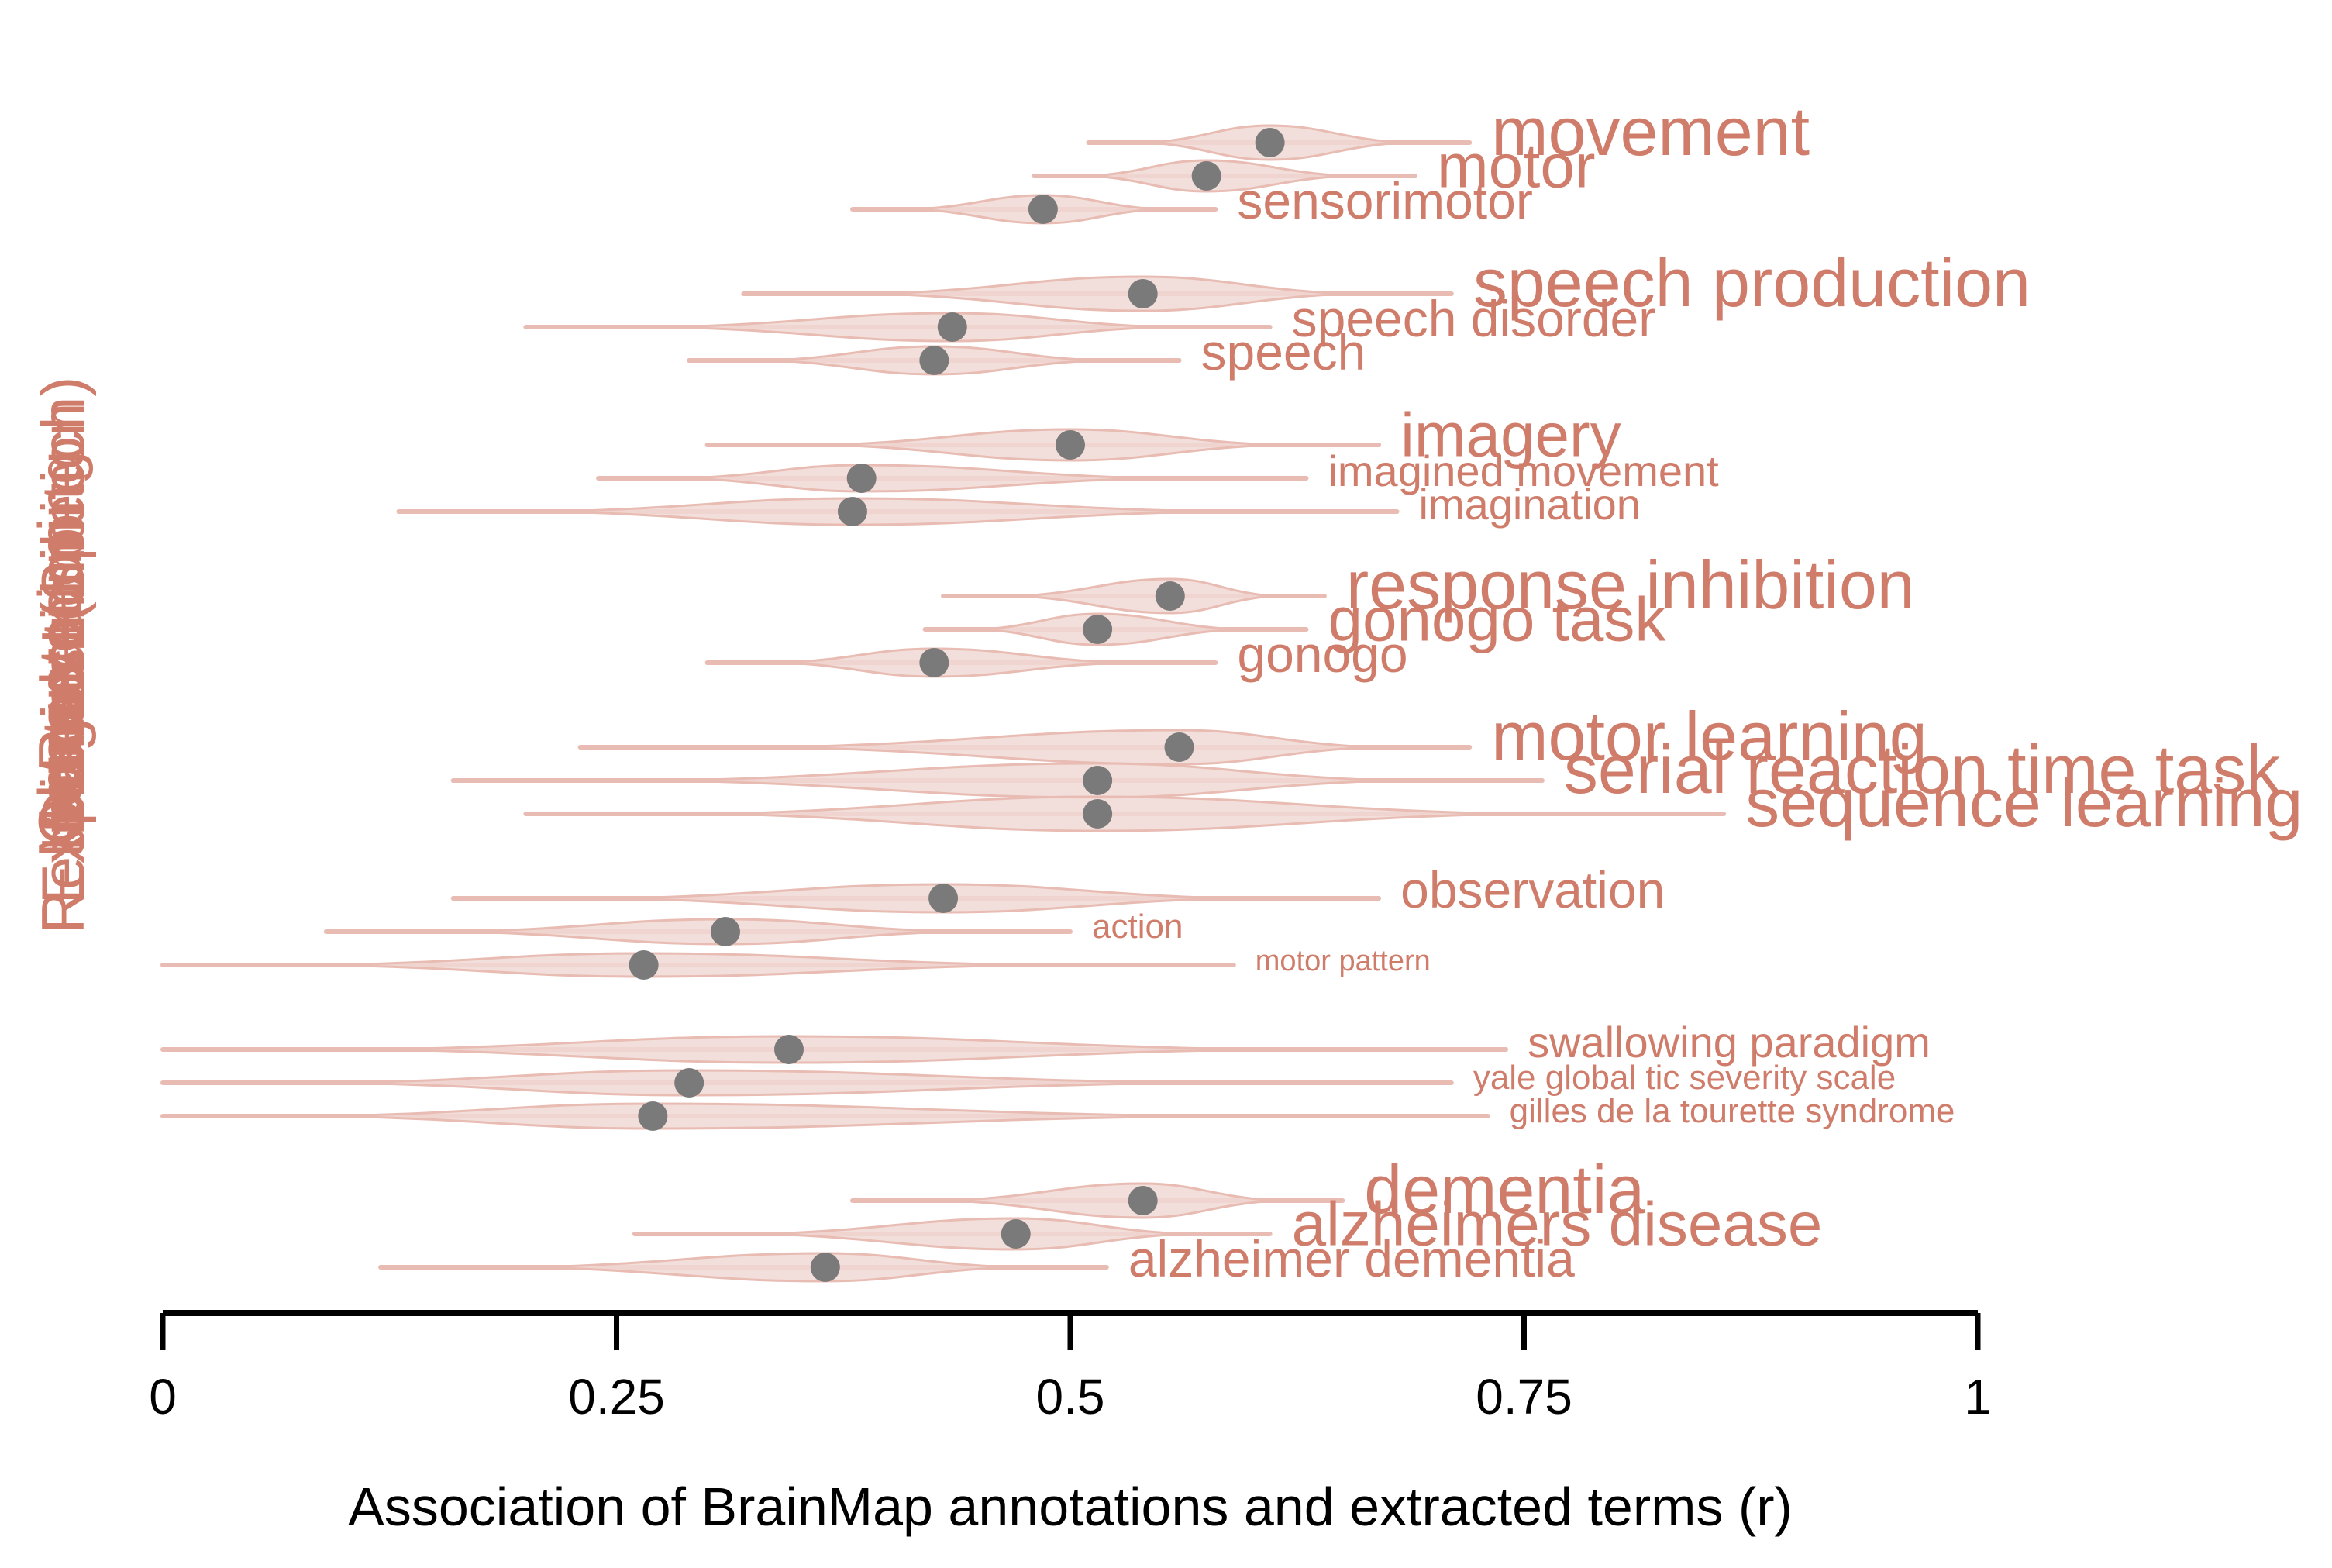 The height and width of the screenshot is (1568, 2332). I want to click on median-point-motor-learning, so click(1179, 747).